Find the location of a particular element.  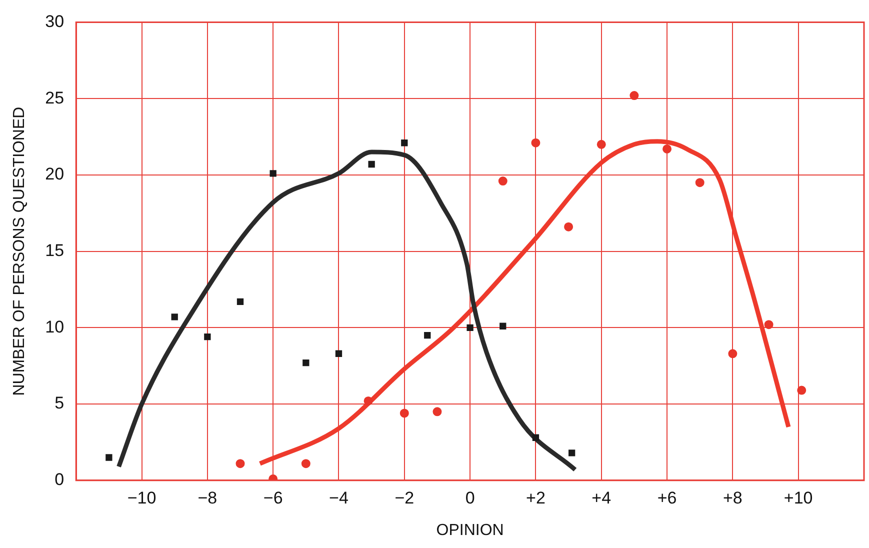

y-tick-label: 25 is located at coordinates (54, 98).